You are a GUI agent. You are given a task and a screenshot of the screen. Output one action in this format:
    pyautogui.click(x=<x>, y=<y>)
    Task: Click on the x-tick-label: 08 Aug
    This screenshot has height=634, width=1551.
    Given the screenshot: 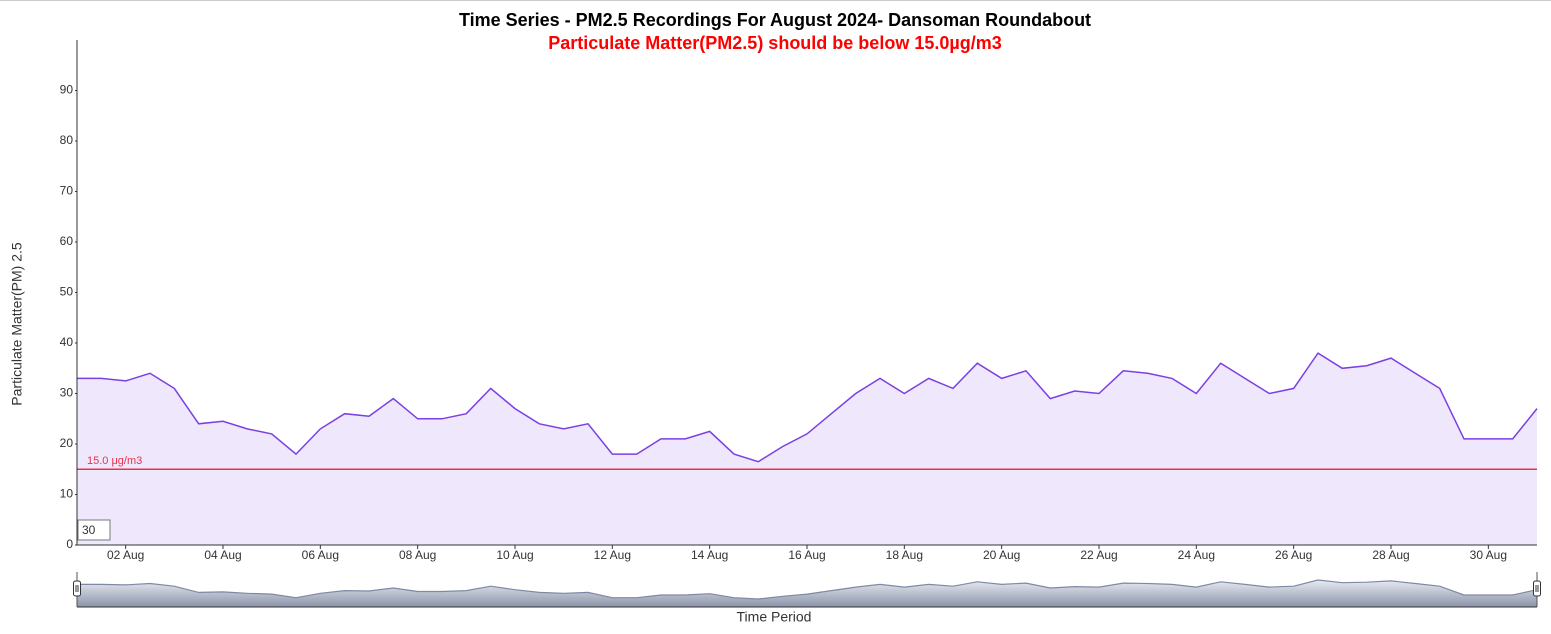 What is the action you would take?
    pyautogui.click(x=417, y=555)
    